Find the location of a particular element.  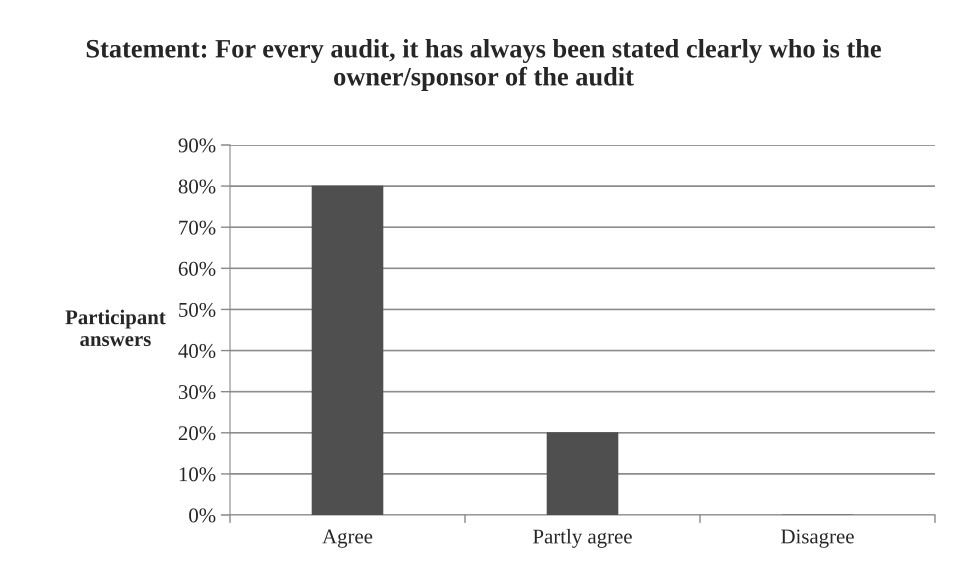

y-tick-label: 90% is located at coordinates (197, 145).